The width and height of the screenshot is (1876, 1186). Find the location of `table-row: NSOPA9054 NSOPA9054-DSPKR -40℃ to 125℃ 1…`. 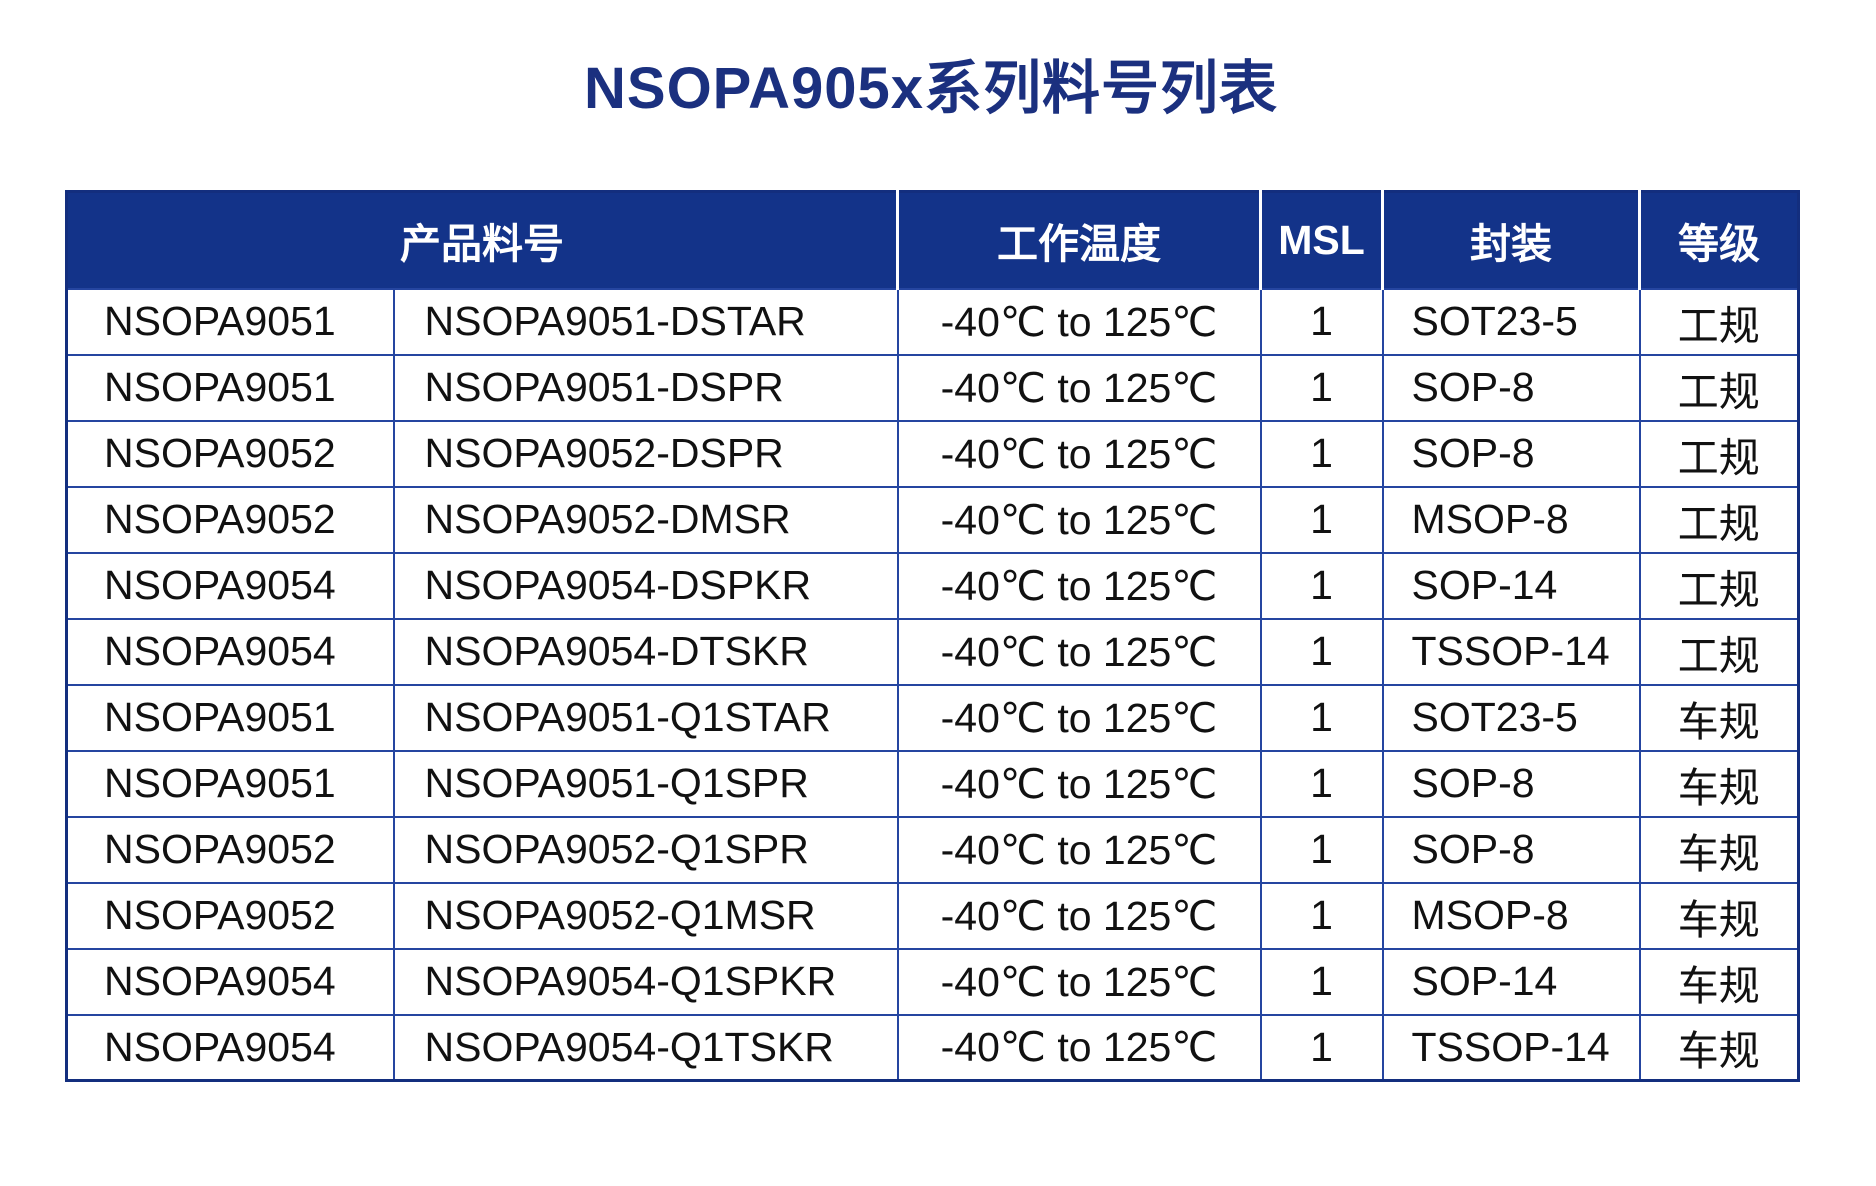

table-row: NSOPA9054 NSOPA9054-DSPKR -40℃ to 125℃ 1… is located at coordinates (932, 585).